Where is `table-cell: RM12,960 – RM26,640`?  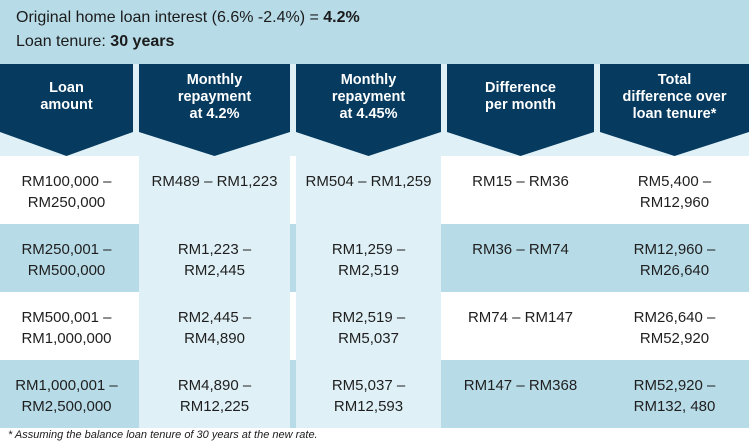
table-cell: RM12,960 – RM26,640 is located at coordinates (674, 258).